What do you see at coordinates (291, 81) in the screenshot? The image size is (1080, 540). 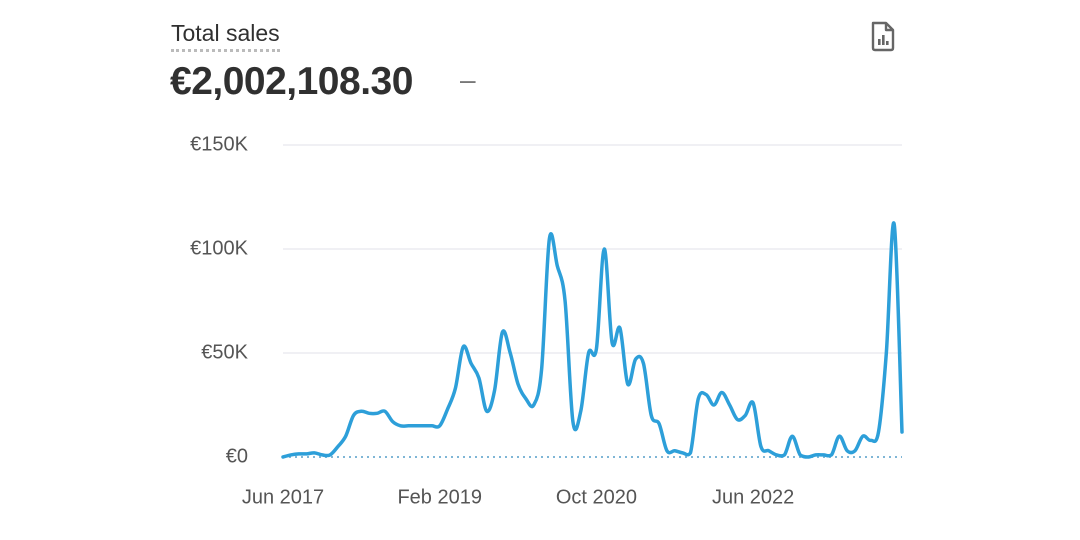 I see `total-value: €2,002,108.30` at bounding box center [291, 81].